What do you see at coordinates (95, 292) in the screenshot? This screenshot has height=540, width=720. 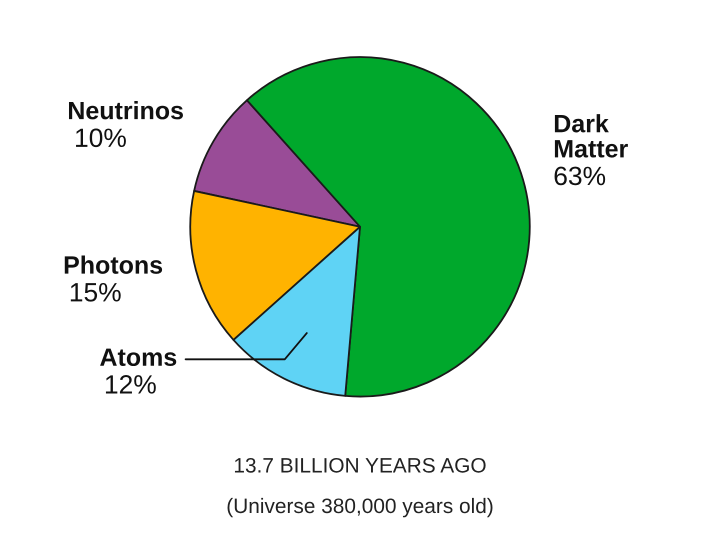 I see `data-label: 15%` at bounding box center [95, 292].